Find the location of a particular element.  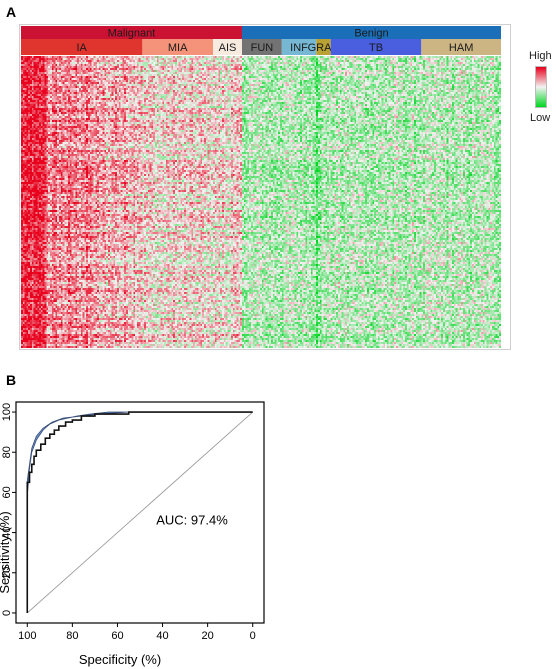

reference-diagonal is located at coordinates (140, 512).